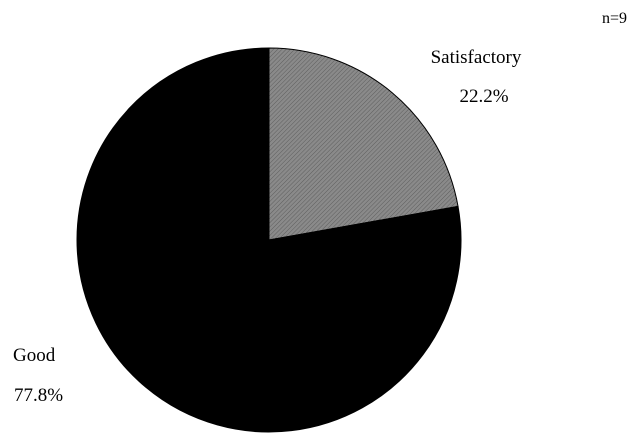 This screenshot has width=639, height=433. What do you see at coordinates (38, 395) in the screenshot?
I see `slice-value-good: 77.8%` at bounding box center [38, 395].